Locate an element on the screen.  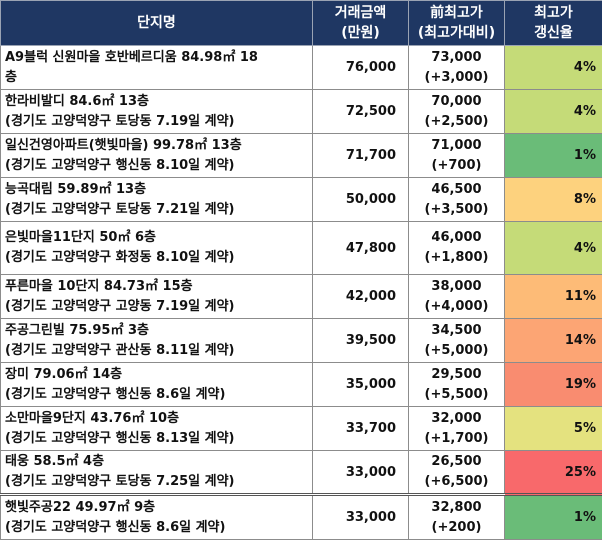
prev-high-diff: (+5,500) is located at coordinates (456, 394).